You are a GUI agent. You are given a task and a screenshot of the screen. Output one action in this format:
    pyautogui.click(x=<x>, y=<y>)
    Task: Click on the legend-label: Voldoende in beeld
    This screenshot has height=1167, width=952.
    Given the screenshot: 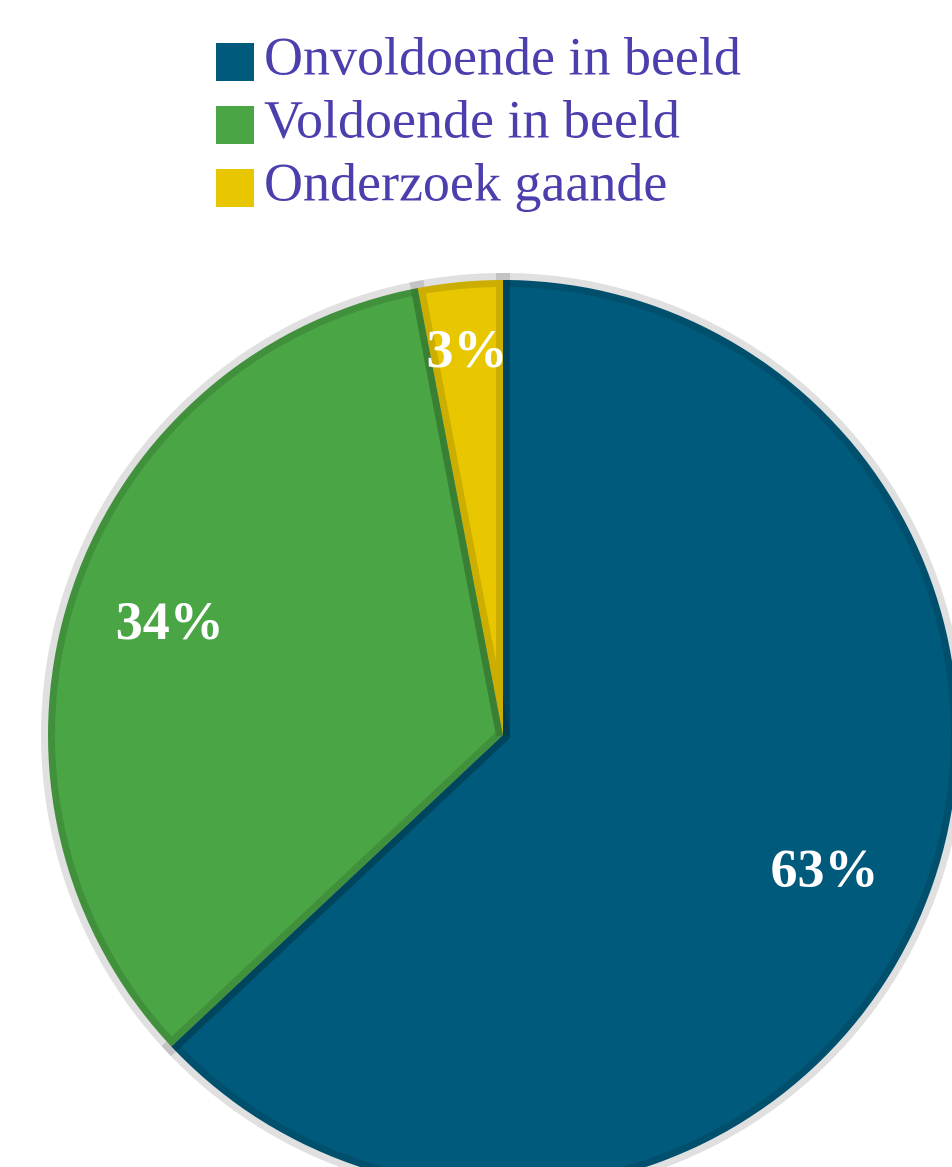 What is the action you would take?
    pyautogui.click(x=472, y=119)
    